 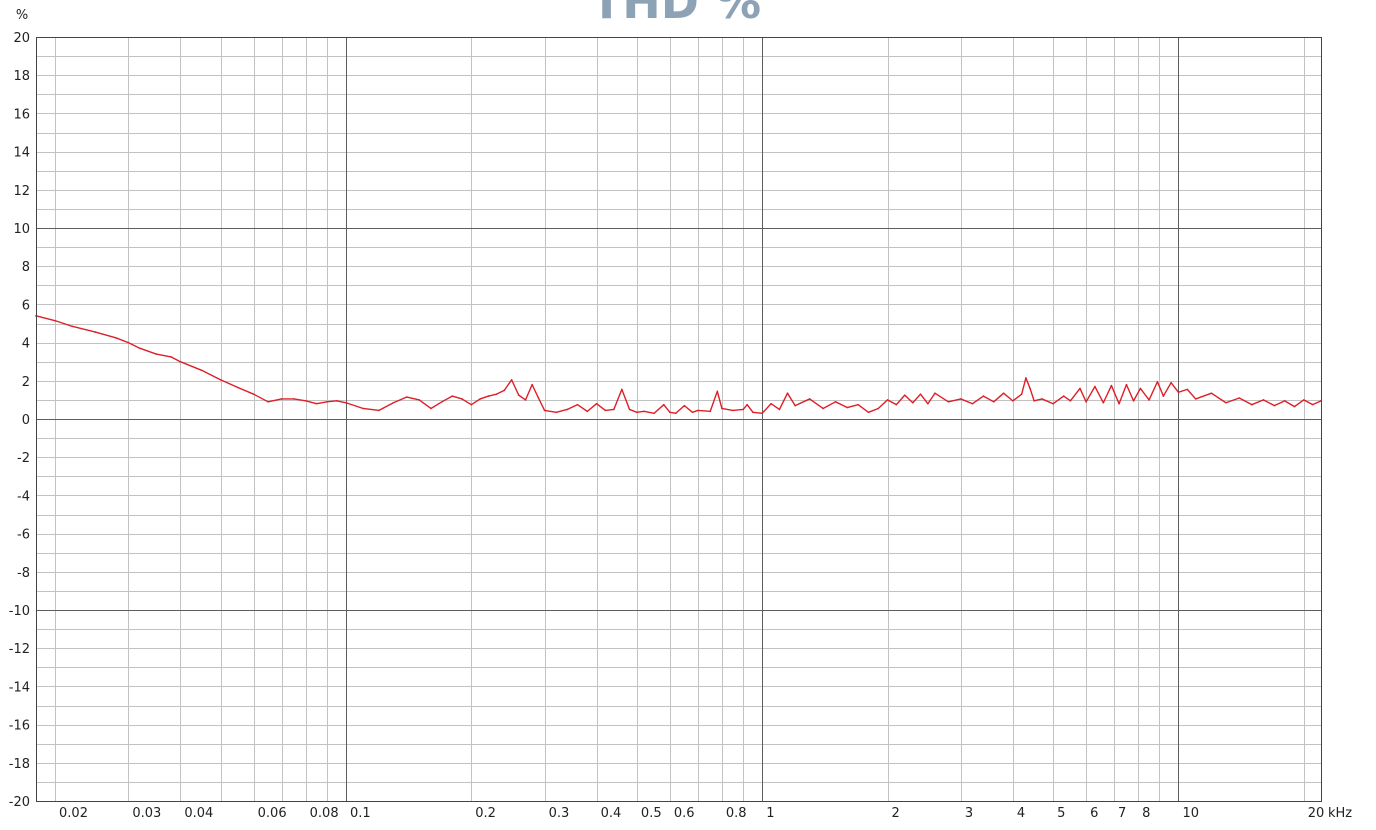 I want to click on y-tick-label: -16, so click(x=19, y=726).